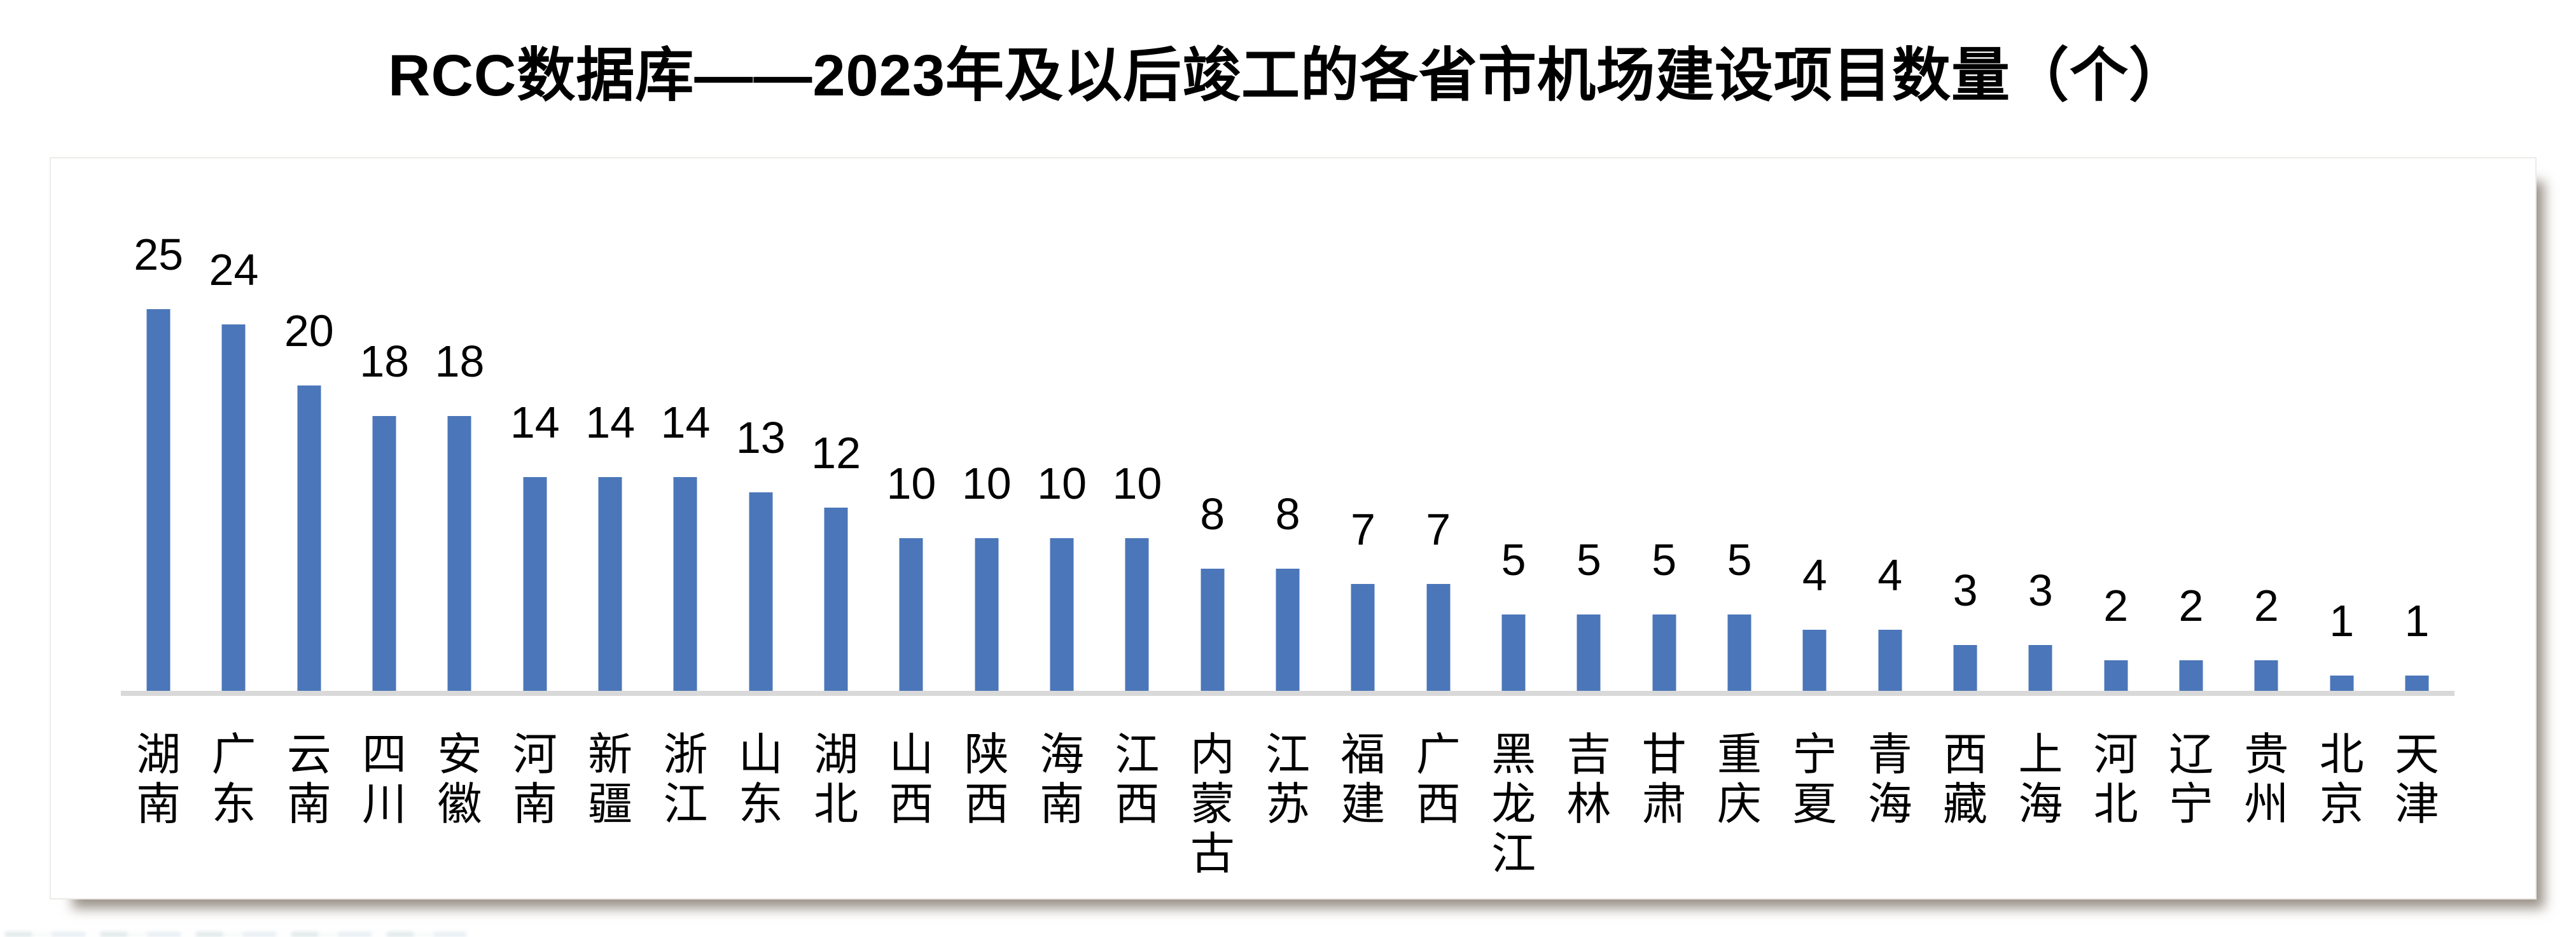 The height and width of the screenshot is (937, 2576). I want to click on x-axis-label-char: 夏, so click(1814, 804).